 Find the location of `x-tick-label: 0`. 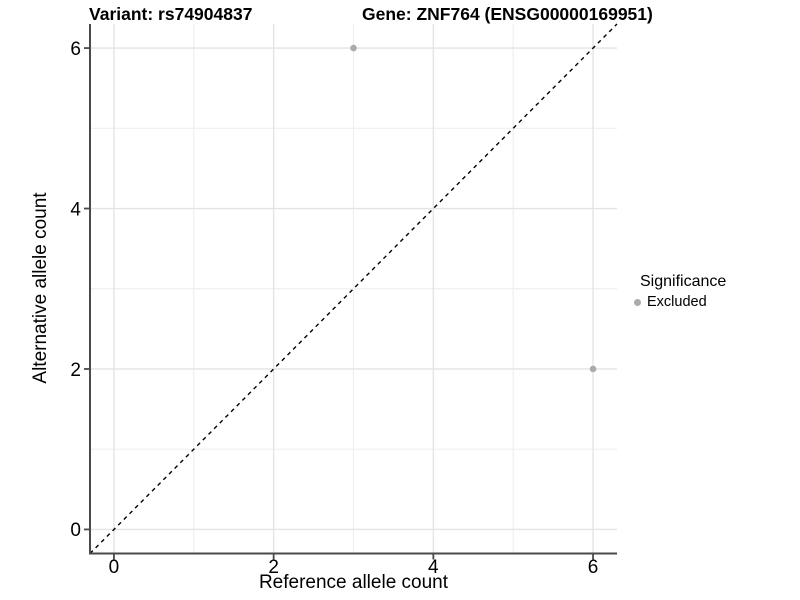

x-tick-label: 0 is located at coordinates (114, 567).